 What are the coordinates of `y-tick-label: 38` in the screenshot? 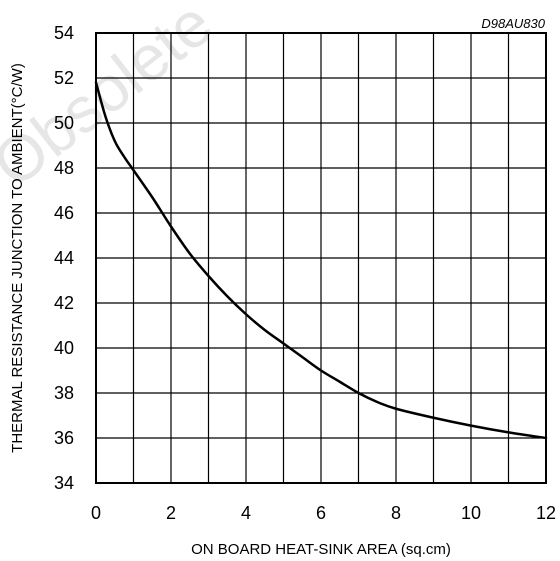 It's located at (64, 393).